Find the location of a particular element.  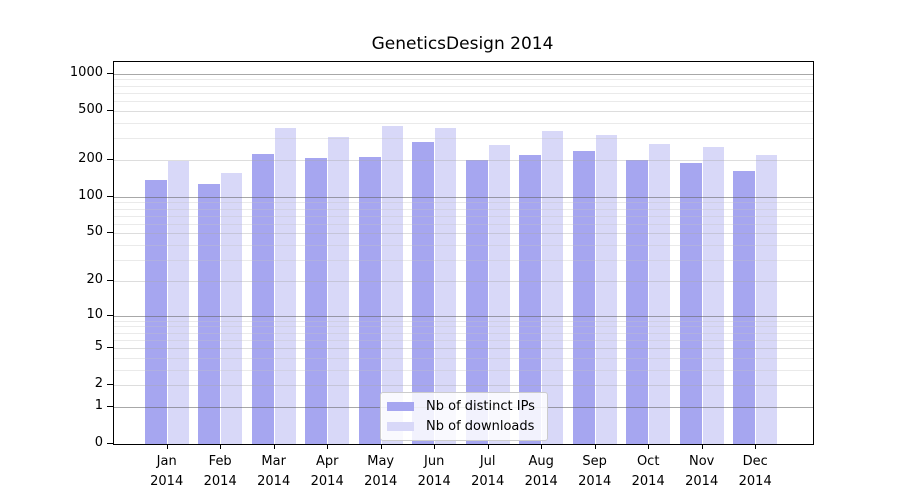

bar-downloads-oct is located at coordinates (660, 293).